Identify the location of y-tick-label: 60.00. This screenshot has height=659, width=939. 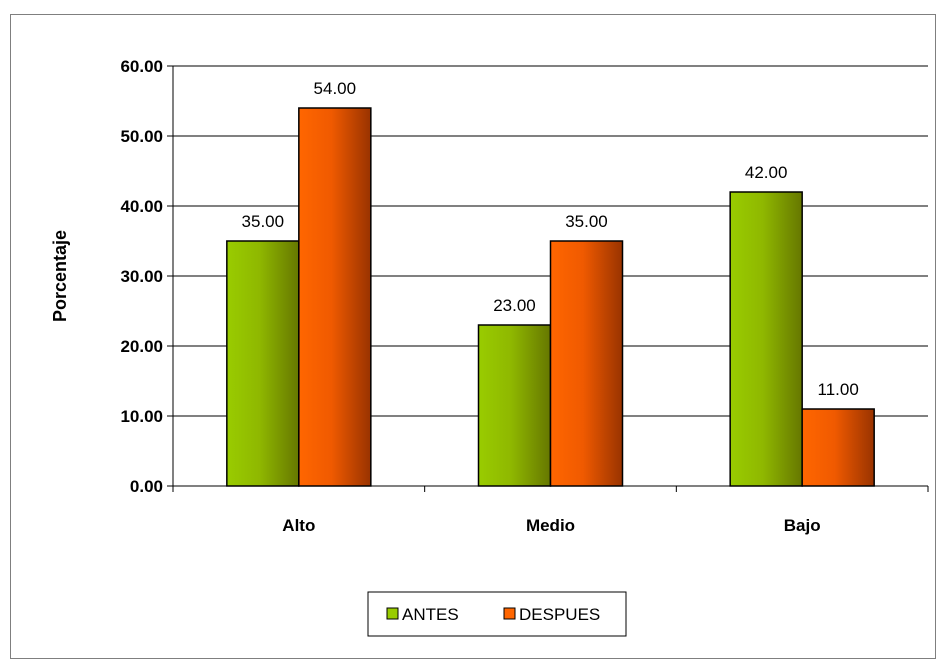
(141, 66).